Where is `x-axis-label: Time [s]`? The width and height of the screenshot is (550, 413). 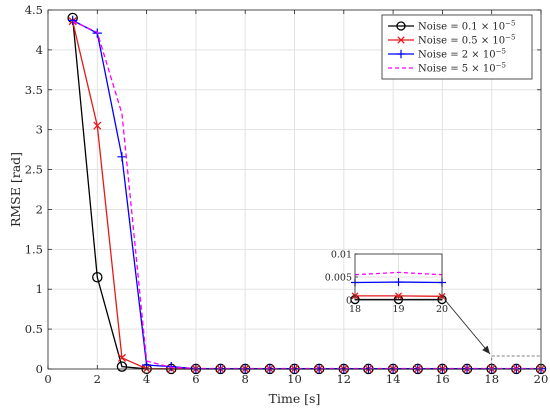 x-axis-label: Time [s] is located at coordinates (295, 398).